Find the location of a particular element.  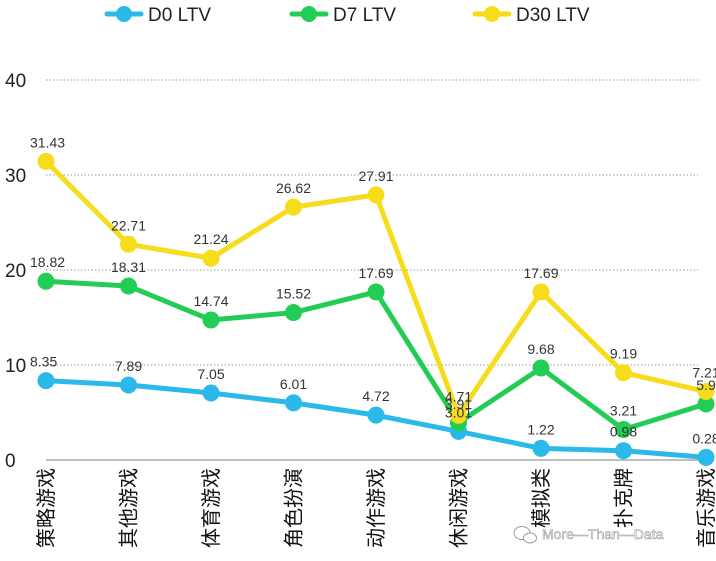

data-label: 21.24 is located at coordinates (210, 239).